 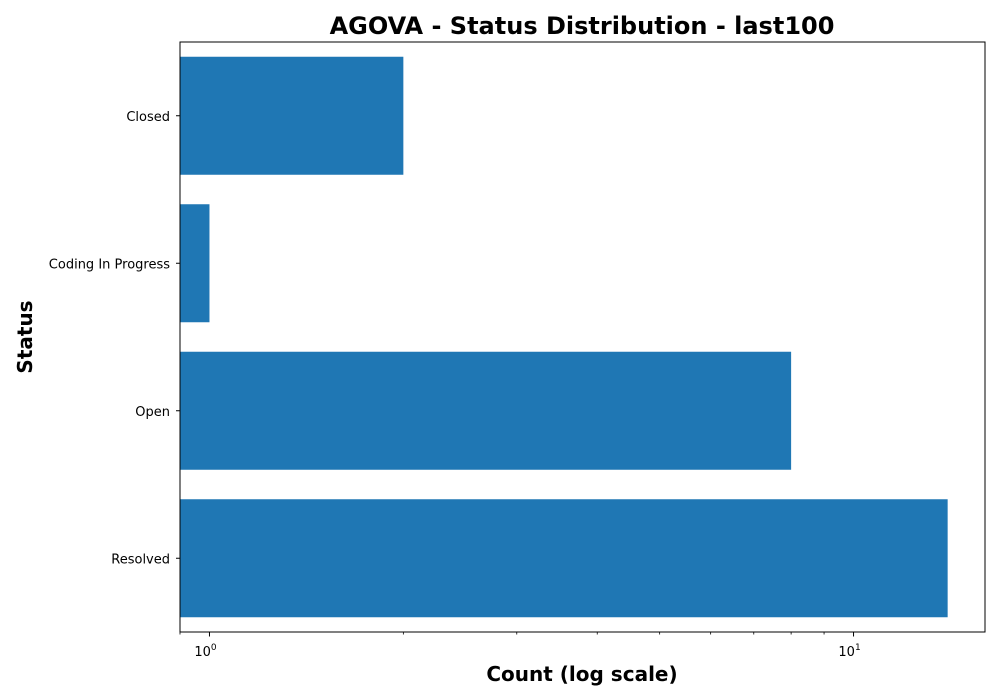 What do you see at coordinates (581, 674) in the screenshot?
I see `x-axis-label: Count (log scale)` at bounding box center [581, 674].